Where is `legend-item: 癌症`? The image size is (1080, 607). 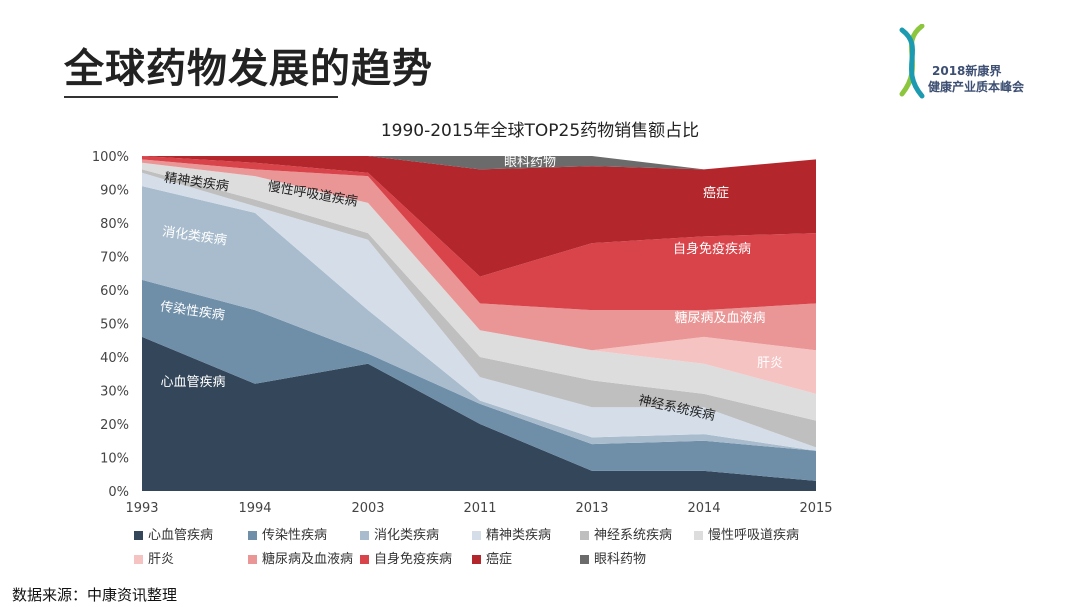 legend-item: 癌症 is located at coordinates (492, 557).